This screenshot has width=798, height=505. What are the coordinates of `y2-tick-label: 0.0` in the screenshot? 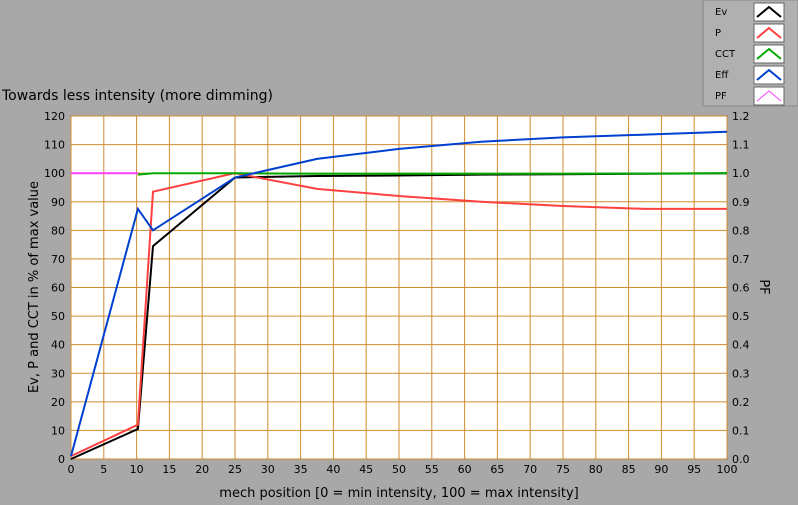 It's located at (741, 459).